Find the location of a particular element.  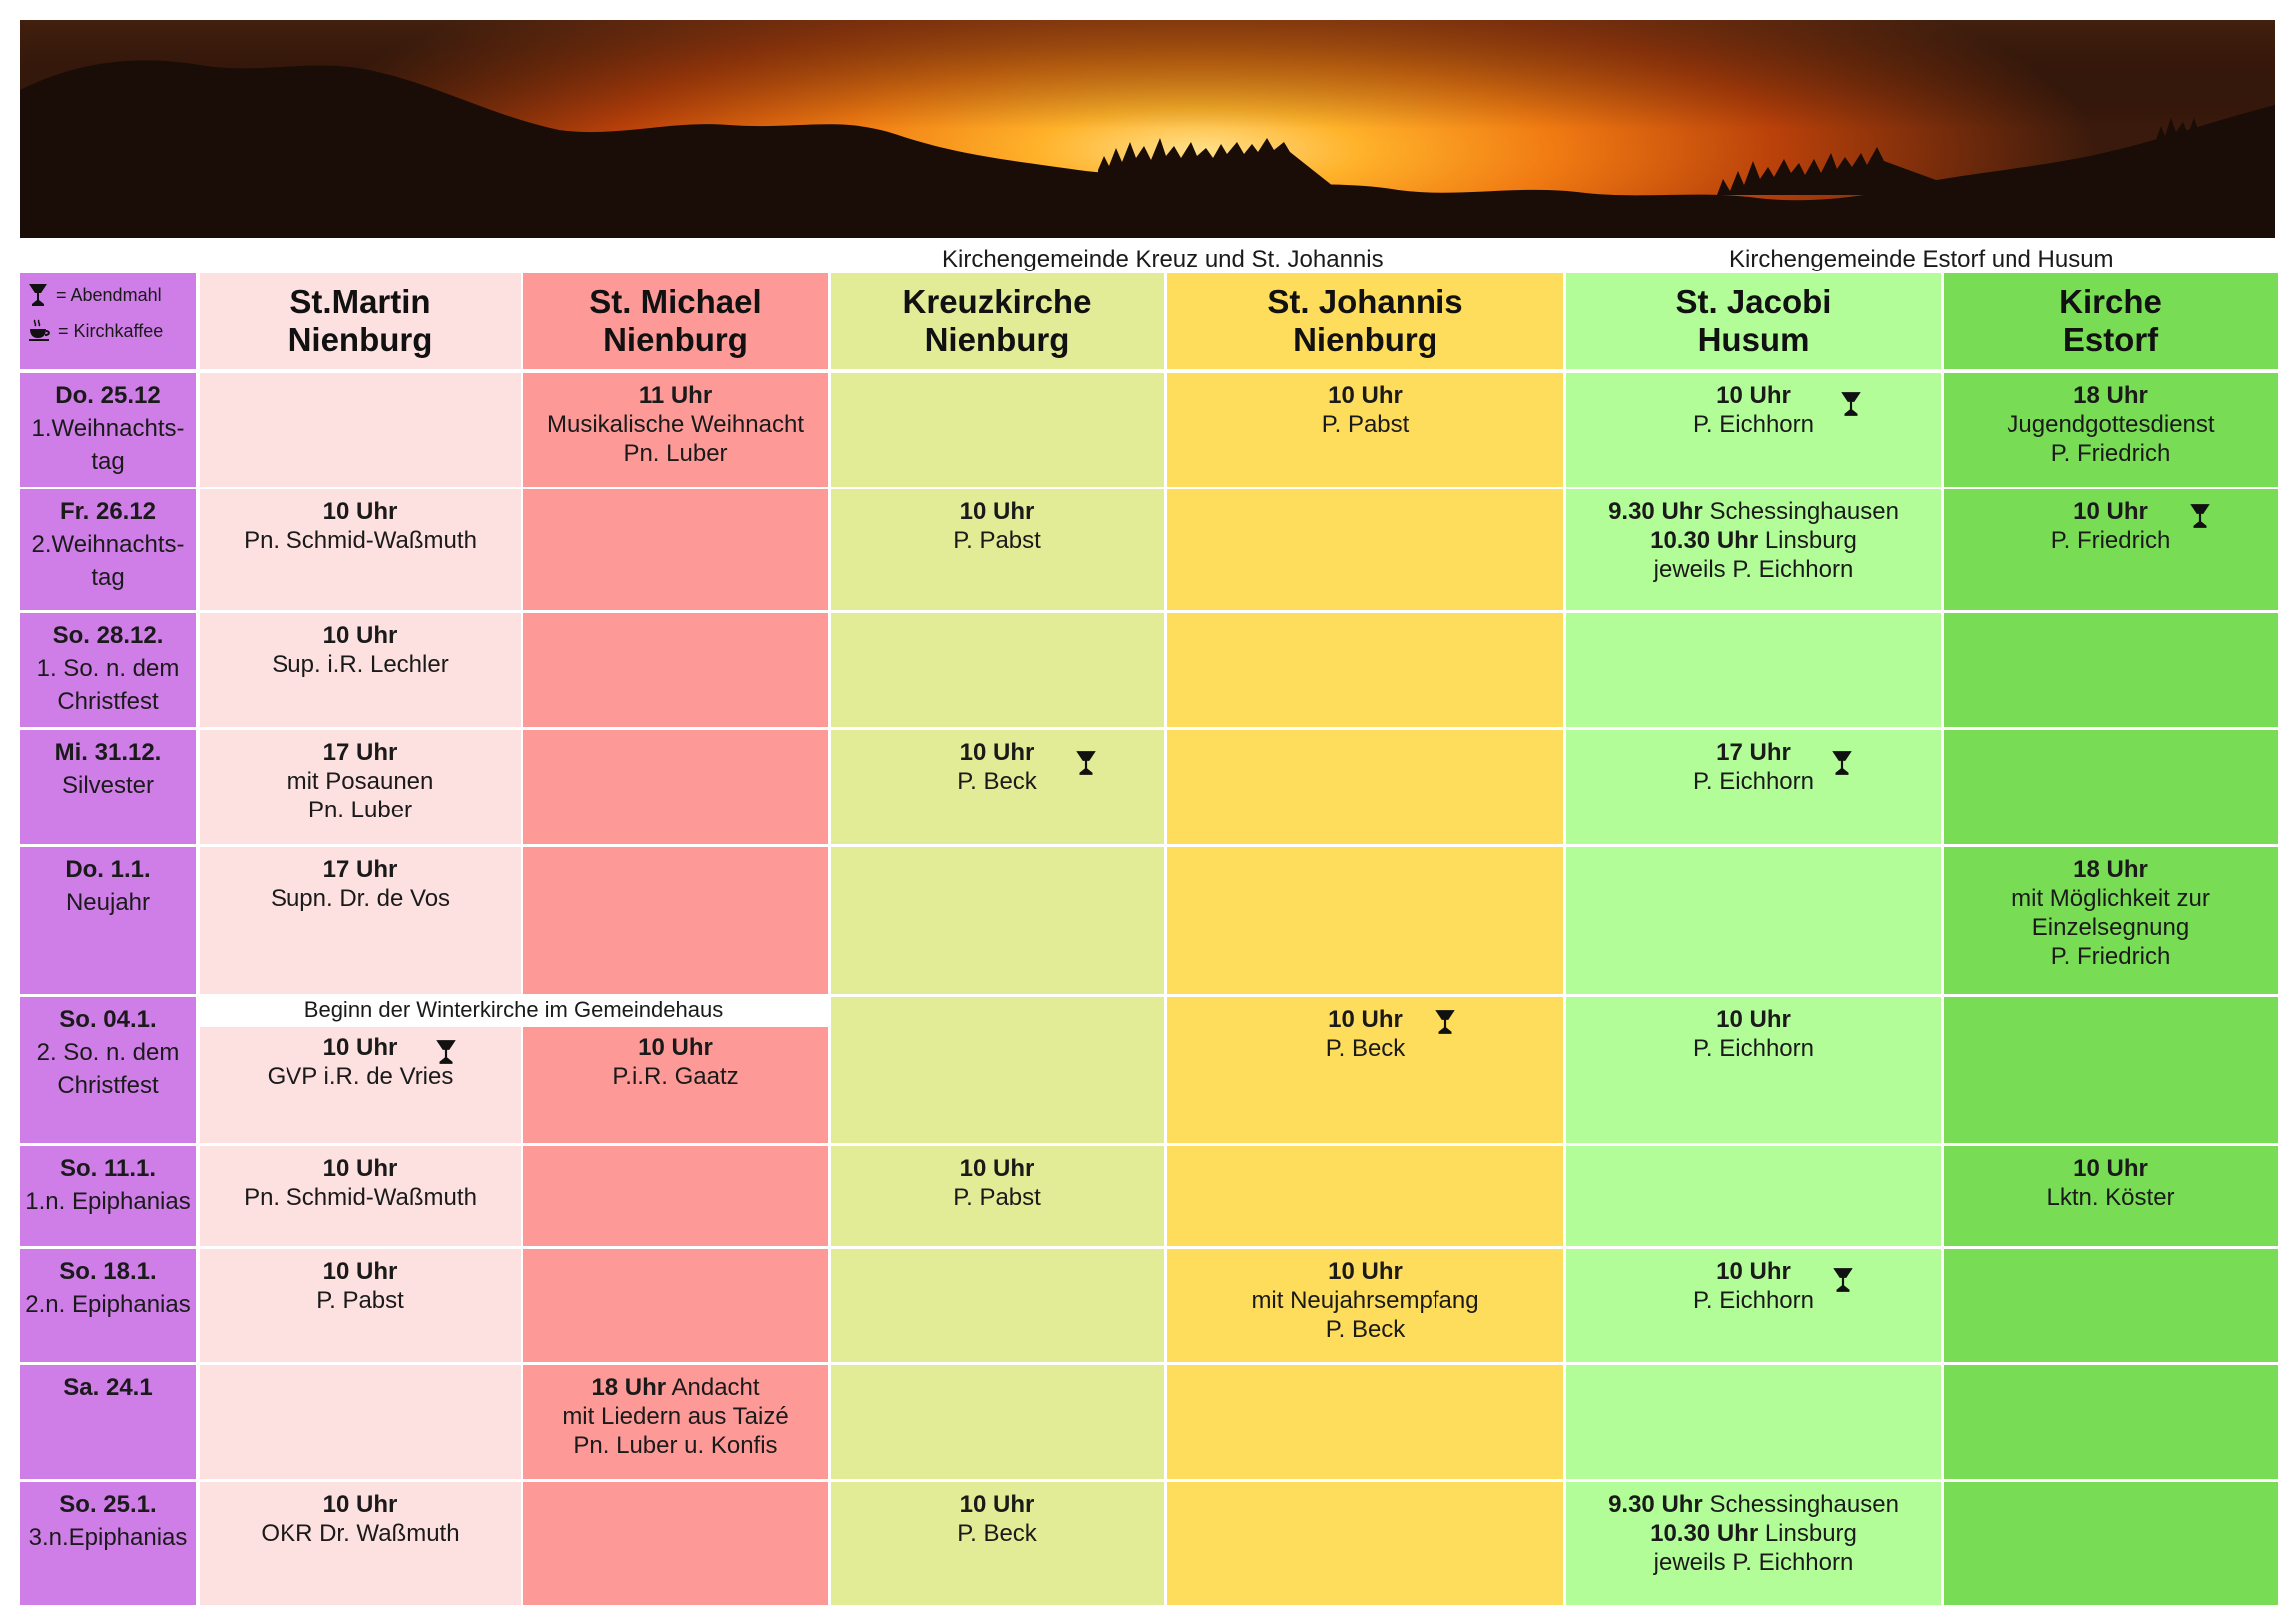

date-cell: Mi. 31.12. Silvester is located at coordinates (108, 787).